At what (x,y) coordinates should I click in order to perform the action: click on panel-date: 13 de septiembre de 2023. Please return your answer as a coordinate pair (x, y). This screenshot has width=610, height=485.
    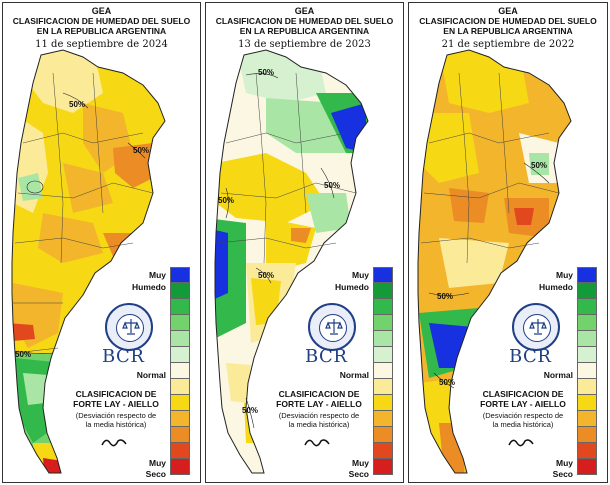
    Looking at the image, I should click on (304, 44).